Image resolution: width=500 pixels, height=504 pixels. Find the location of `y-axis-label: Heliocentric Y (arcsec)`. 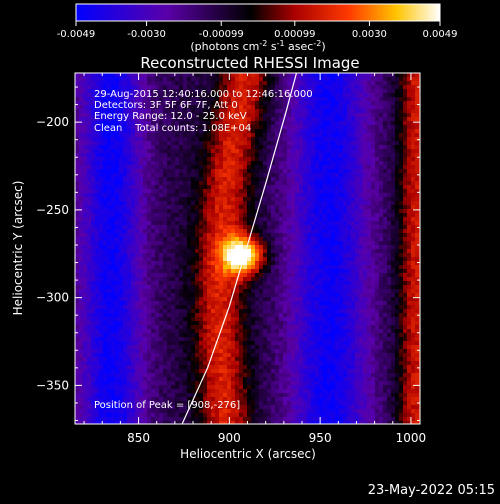

y-axis-label: Heliocentric Y (arcsec) is located at coordinates (18, 248).